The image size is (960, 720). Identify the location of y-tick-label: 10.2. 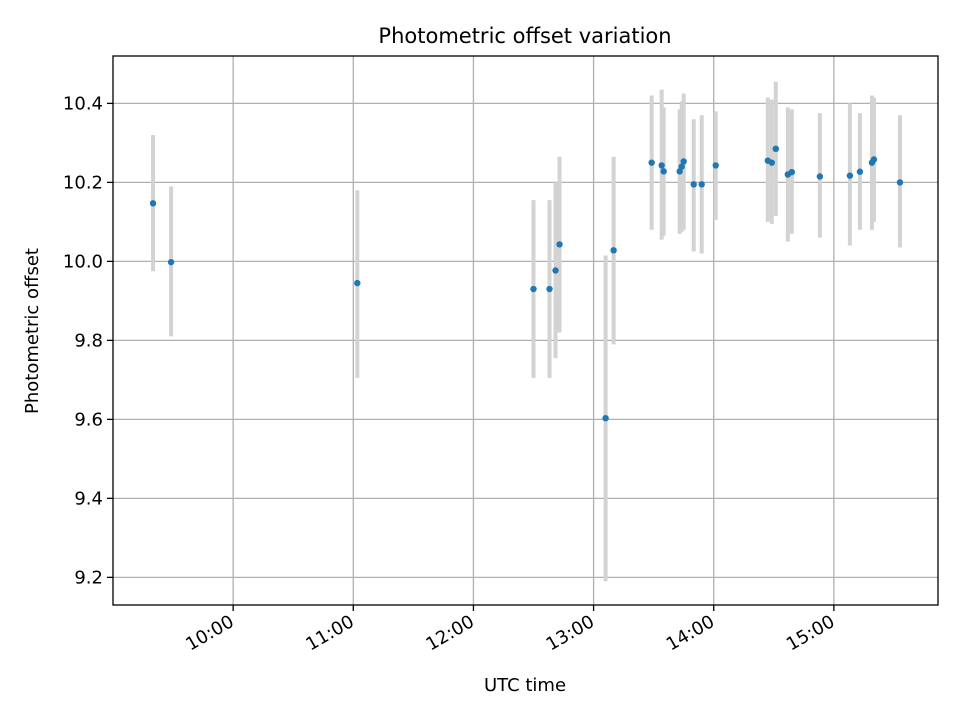
(83, 182).